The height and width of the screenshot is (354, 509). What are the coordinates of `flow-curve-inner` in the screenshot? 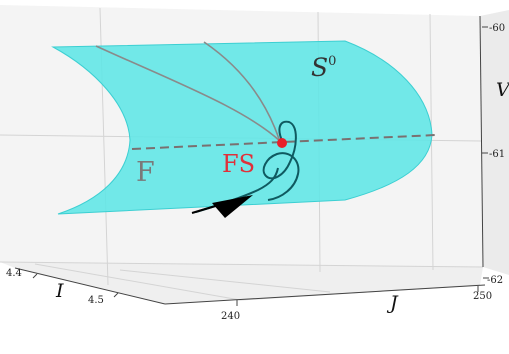 It's located at (242, 92).